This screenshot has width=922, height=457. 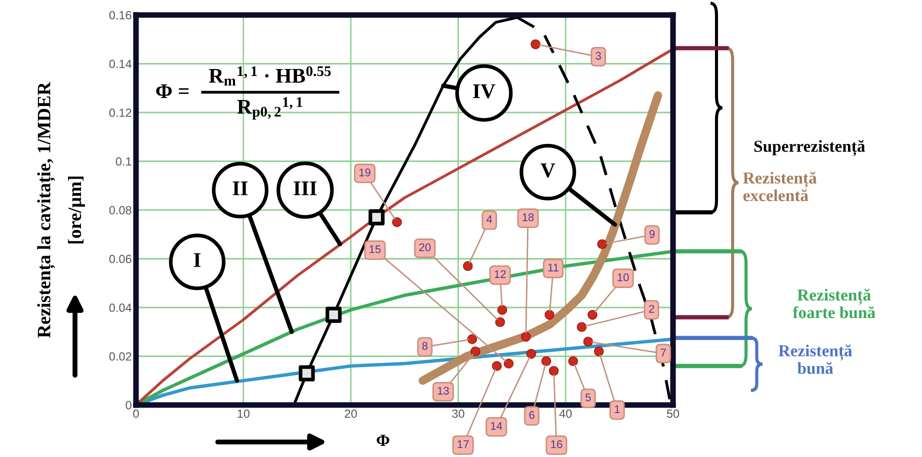 I want to click on y-tick-label: 0.1, so click(x=124, y=161).